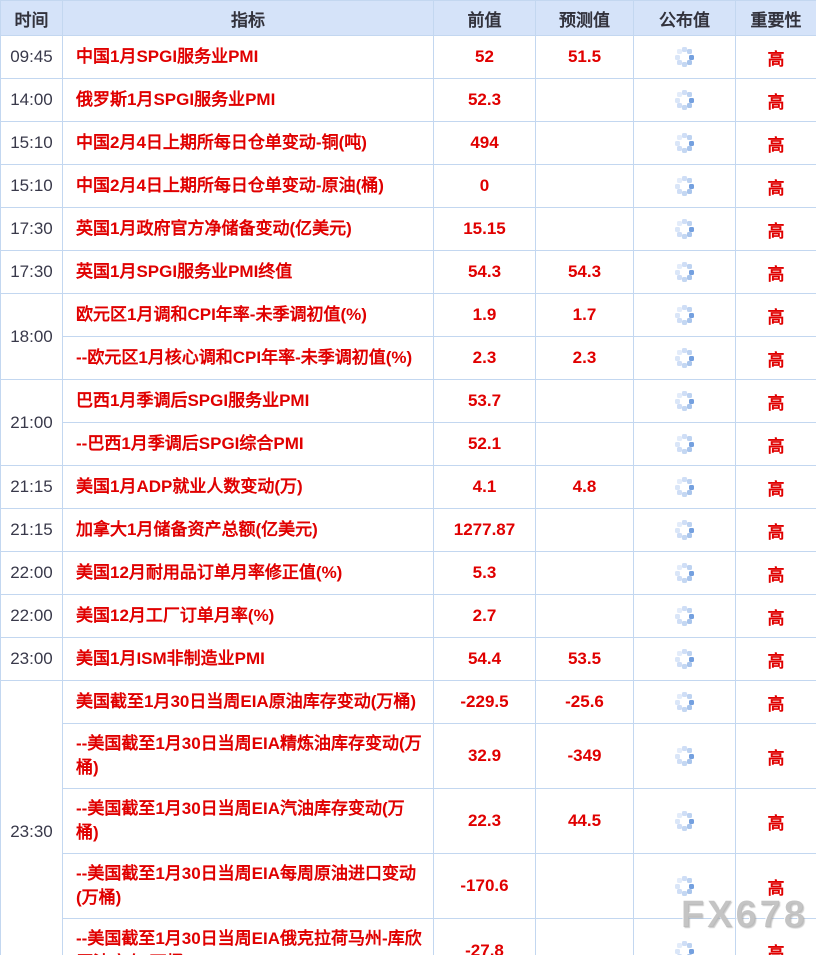 The width and height of the screenshot is (816, 955). I want to click on previous-value-cell: 2.7, so click(484, 616).